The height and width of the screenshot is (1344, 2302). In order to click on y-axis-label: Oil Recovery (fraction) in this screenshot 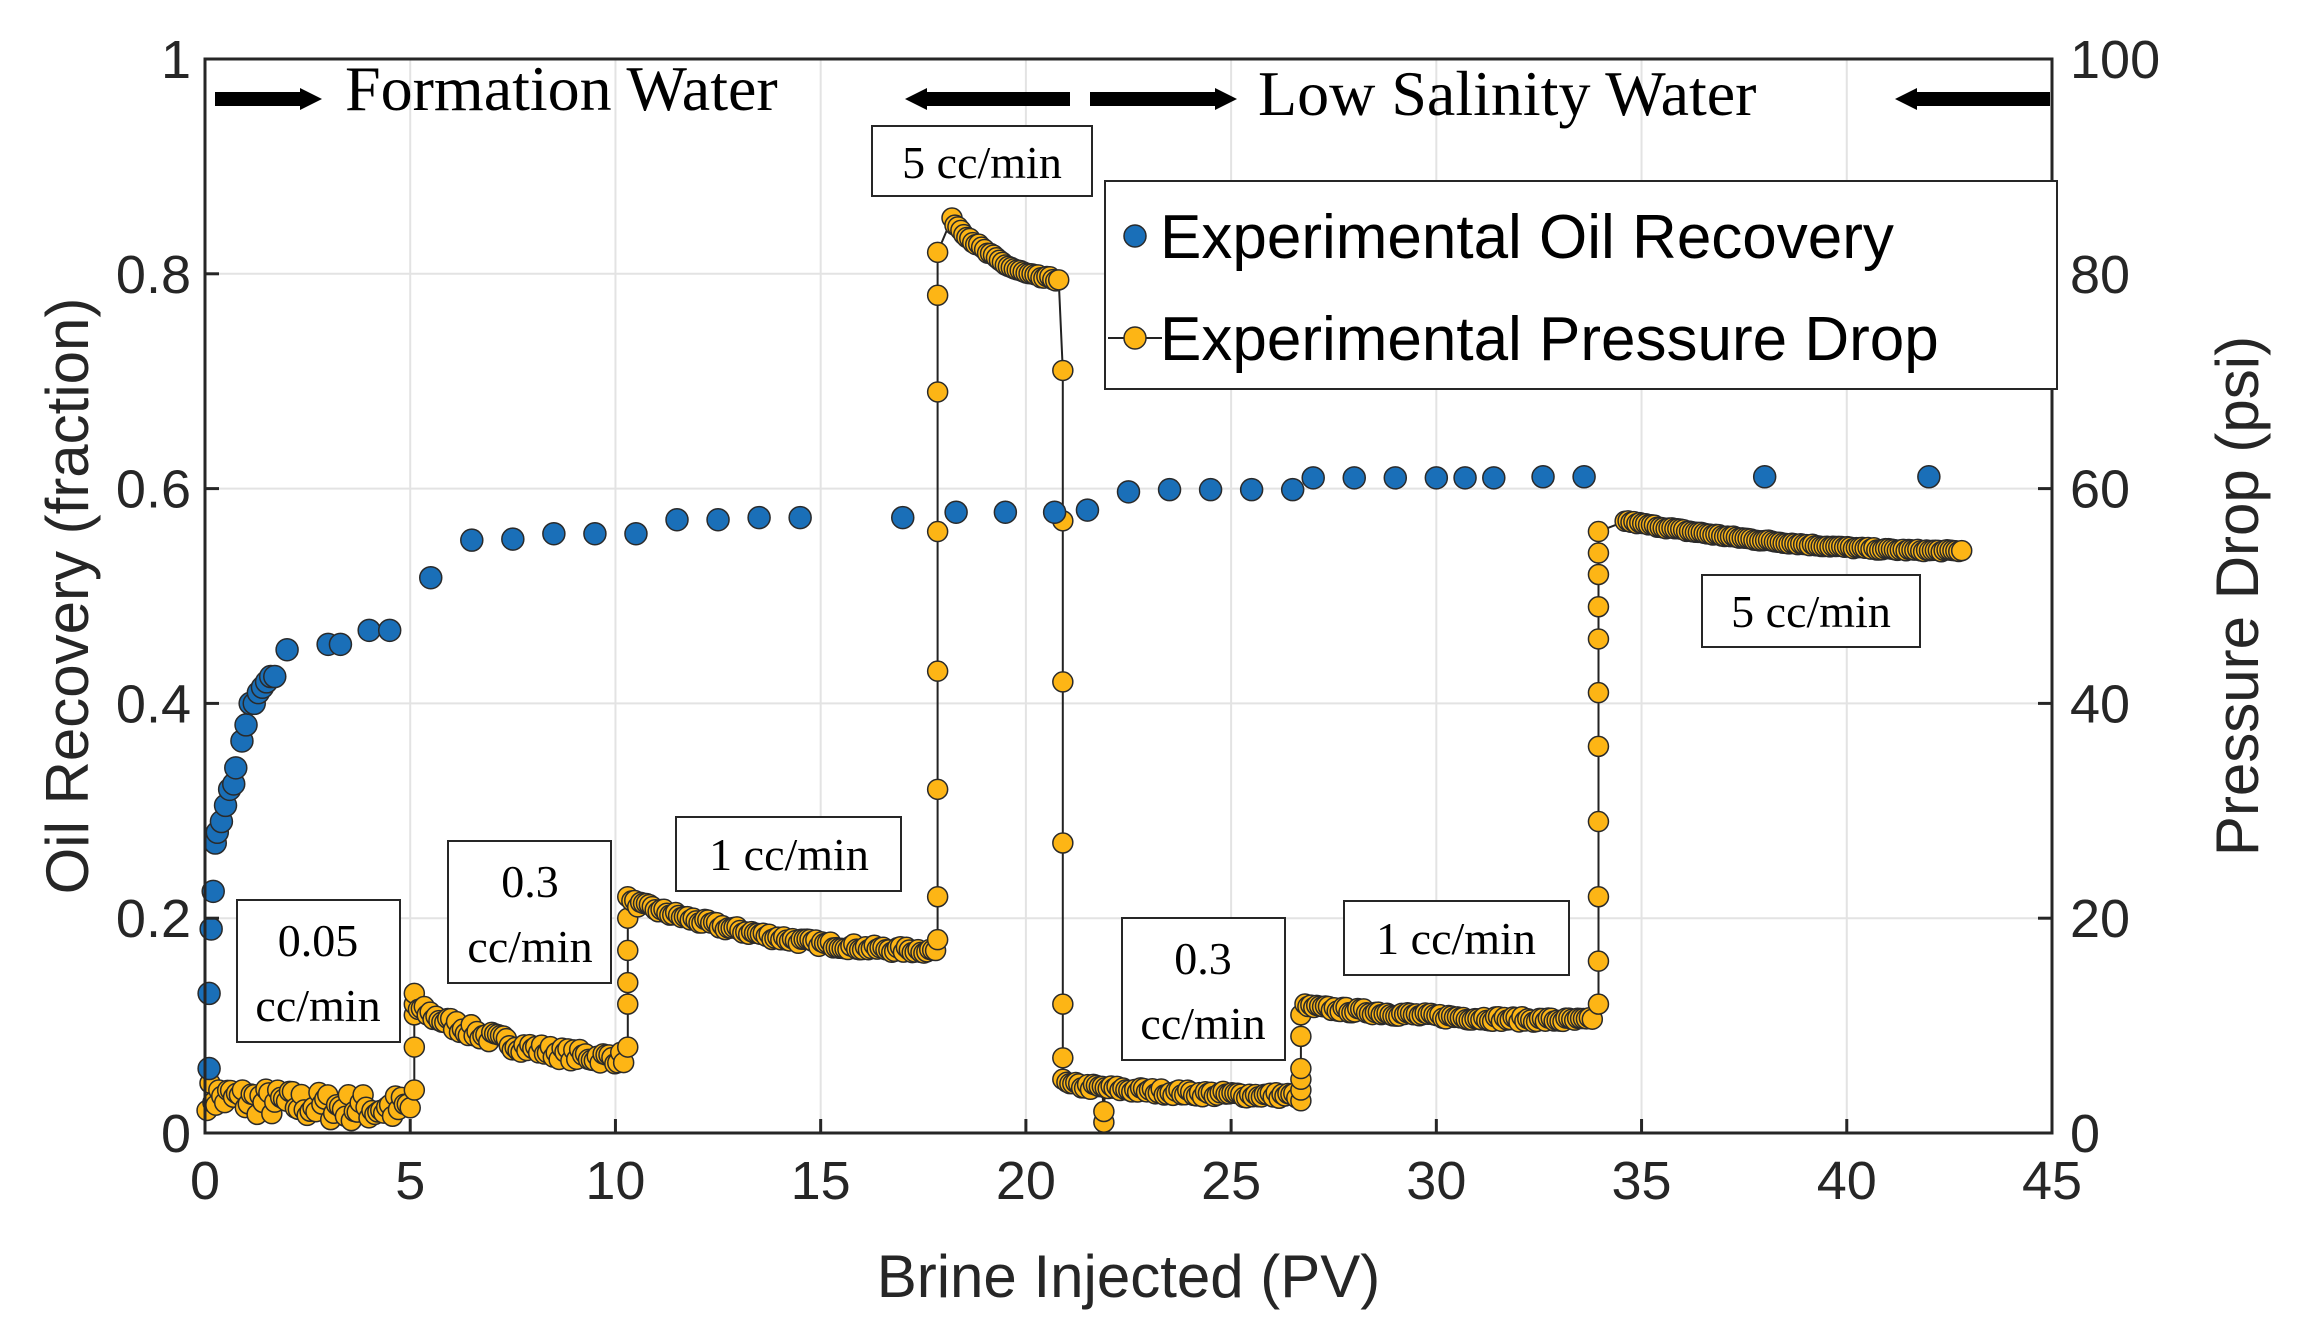, I will do `click(67, 596)`.